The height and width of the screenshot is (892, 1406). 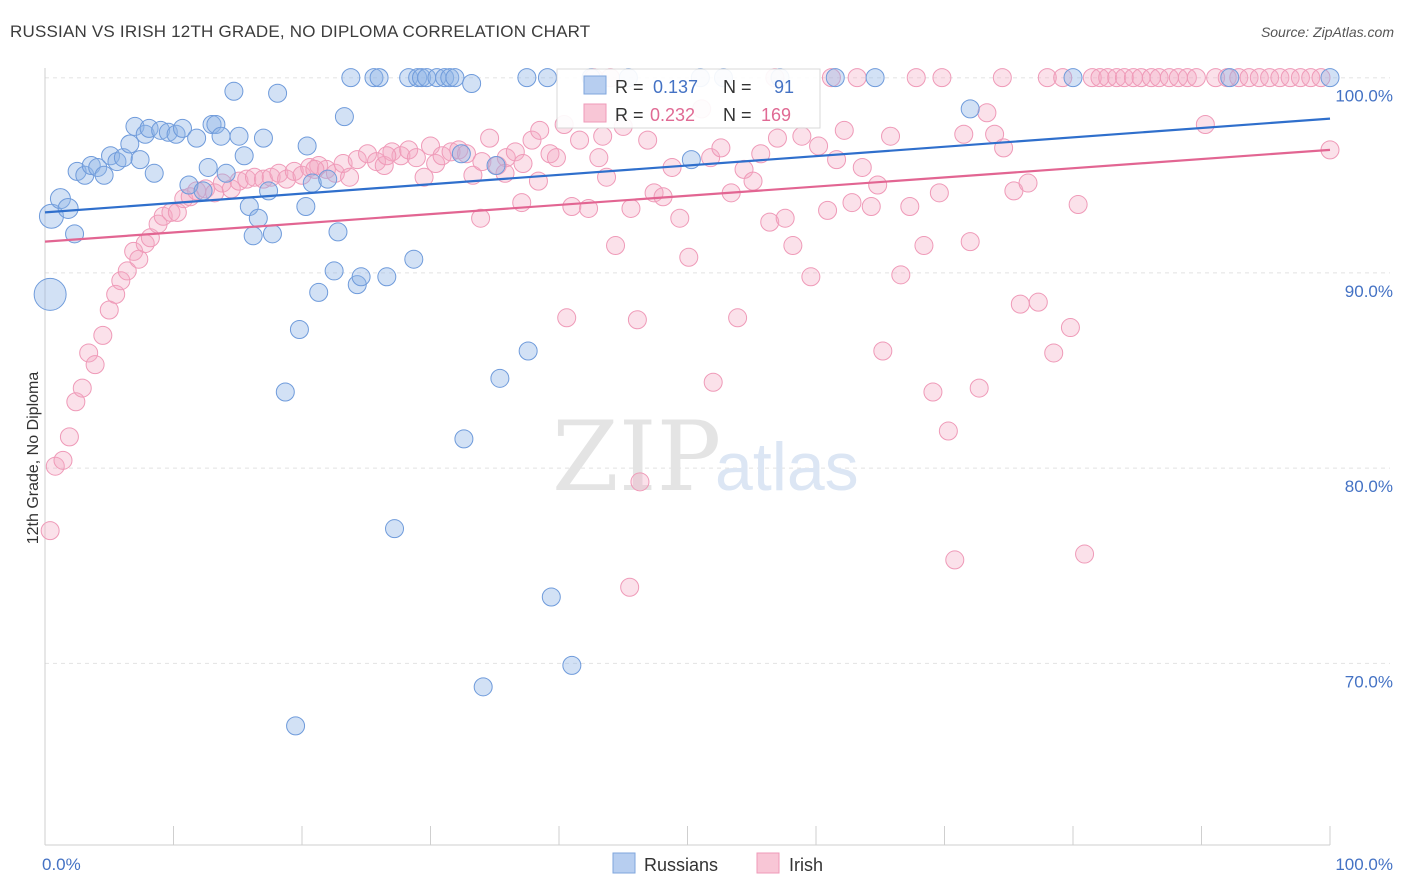 I want to click on legend-swatch-irish, so click(x=768, y=863).